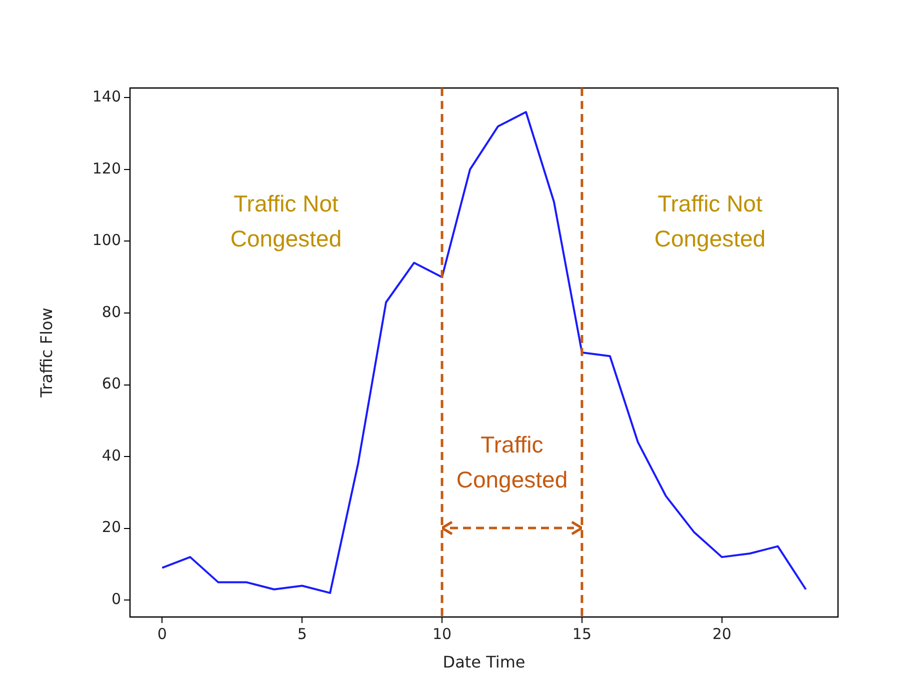 This screenshot has height=691, width=918. I want to click on y-tick-label: 140, so click(106, 97).